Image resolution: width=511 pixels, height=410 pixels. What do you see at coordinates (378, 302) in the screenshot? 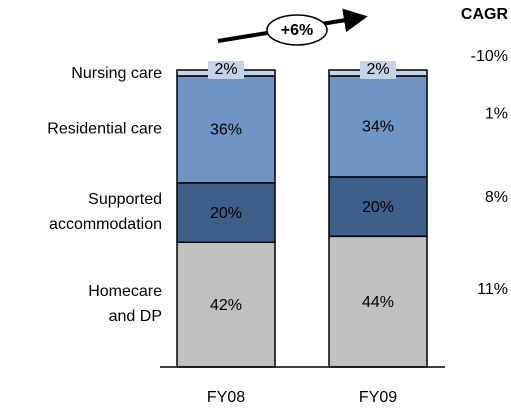
I see `data-label: 44%` at bounding box center [378, 302].